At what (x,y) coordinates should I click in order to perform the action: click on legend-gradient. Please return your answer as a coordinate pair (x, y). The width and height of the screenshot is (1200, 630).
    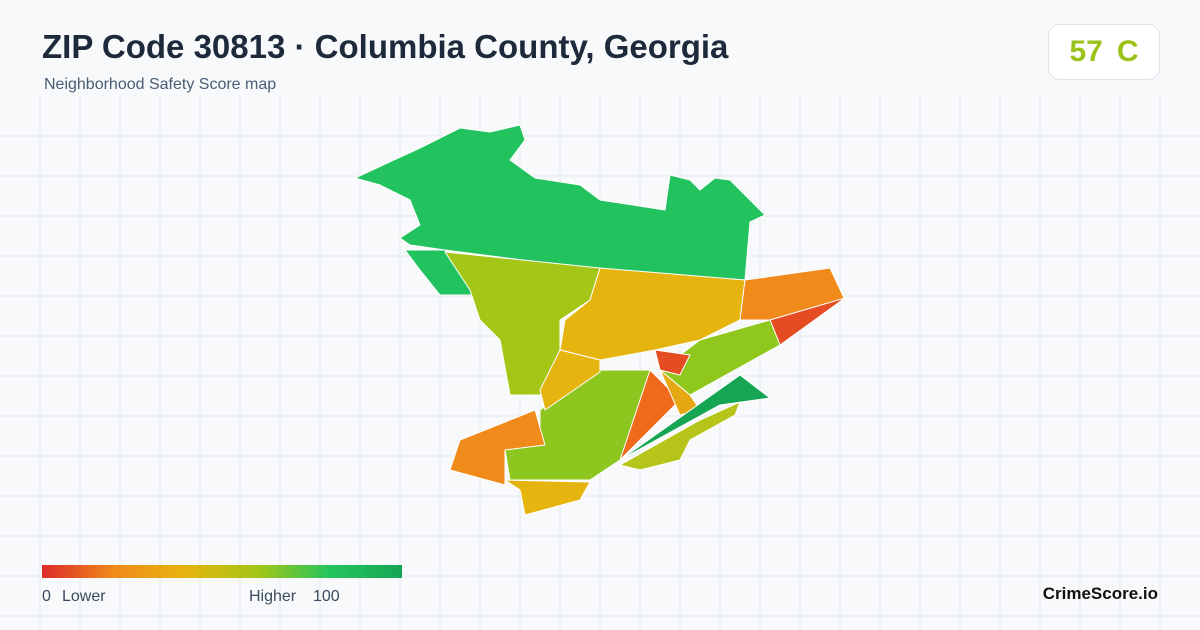
    Looking at the image, I should click on (222, 571).